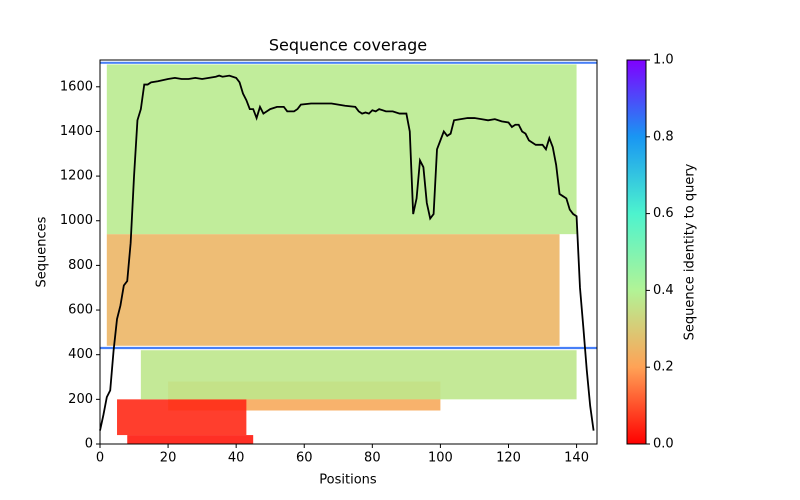  Describe the element at coordinates (42, 251) in the screenshot. I see `y-axis-label: Sequences` at that location.